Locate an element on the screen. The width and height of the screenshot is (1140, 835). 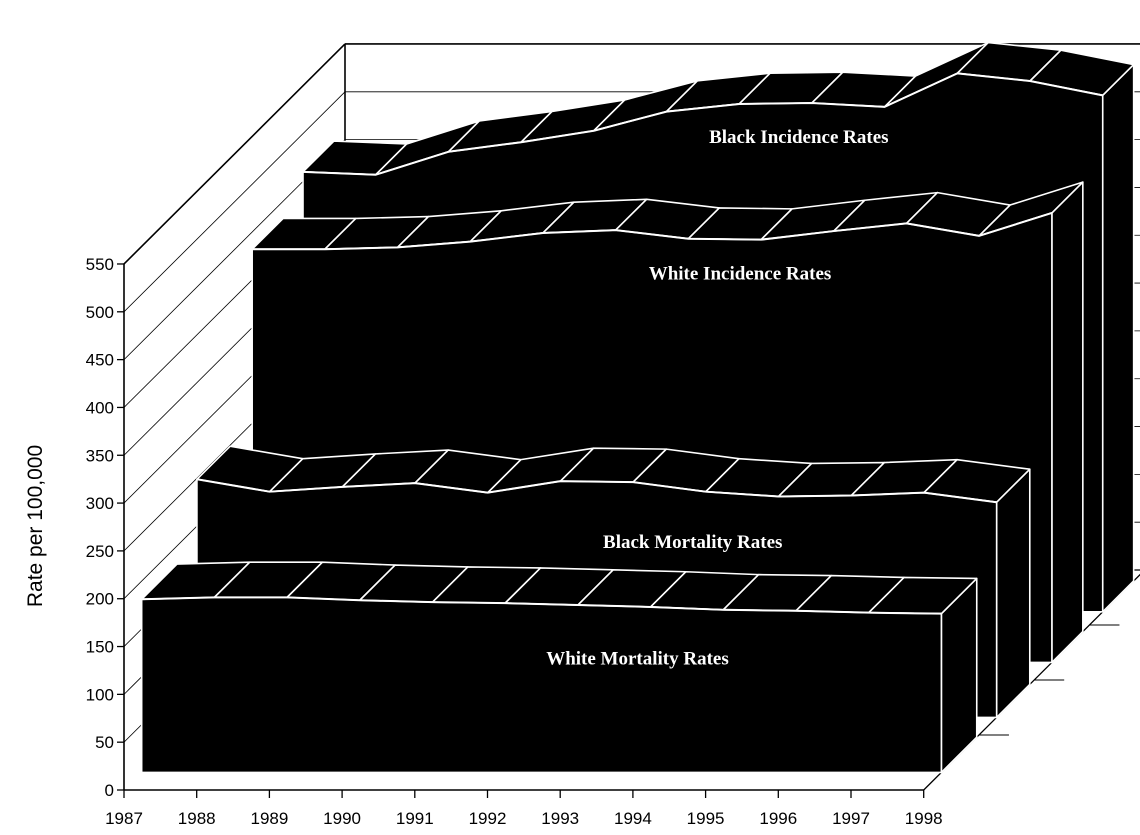
y-tick-label: 100 is located at coordinates (100, 694).